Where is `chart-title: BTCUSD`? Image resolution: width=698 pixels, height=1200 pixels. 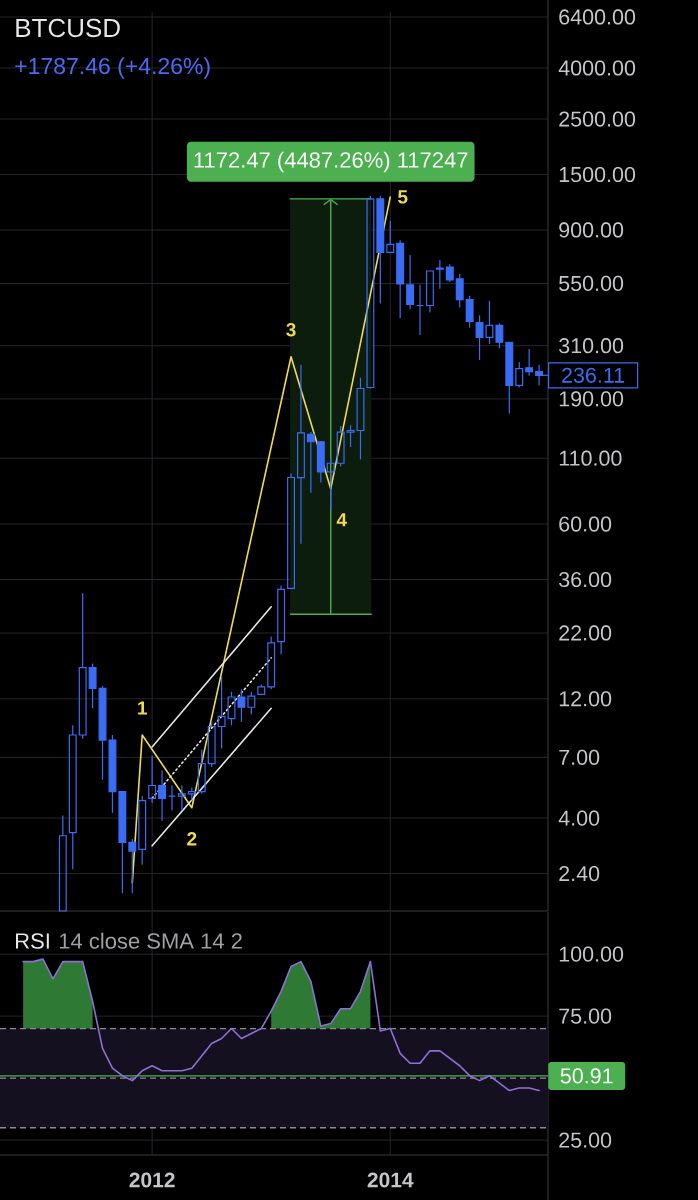 chart-title: BTCUSD is located at coordinates (68, 28).